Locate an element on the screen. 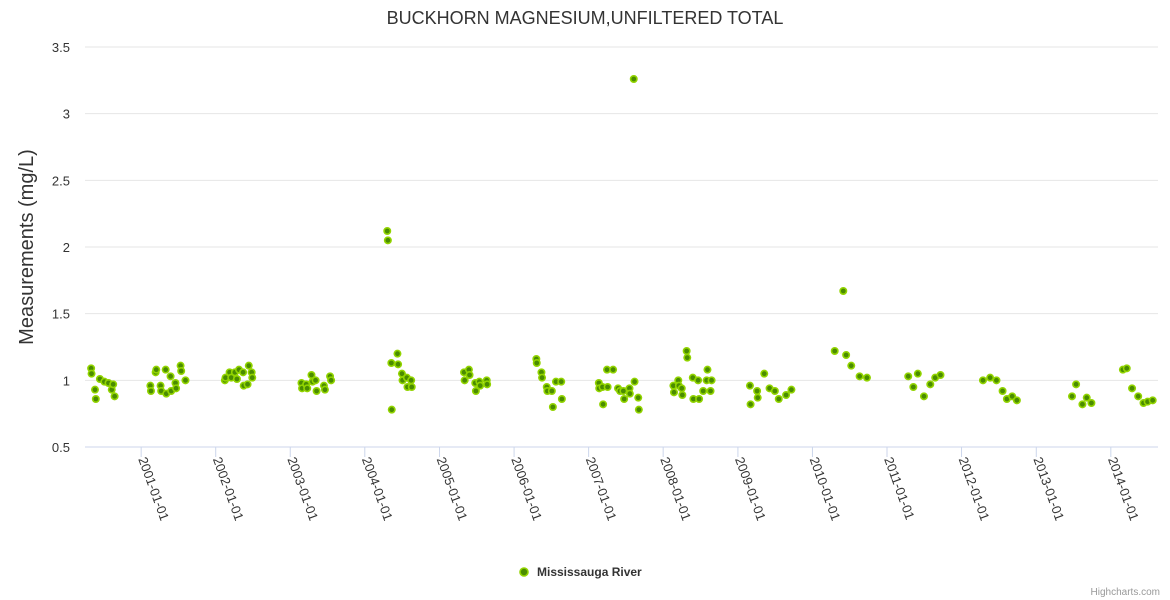 The width and height of the screenshot is (1170, 600). x-tick-label: 2013-01-01 is located at coordinates (1048, 489).